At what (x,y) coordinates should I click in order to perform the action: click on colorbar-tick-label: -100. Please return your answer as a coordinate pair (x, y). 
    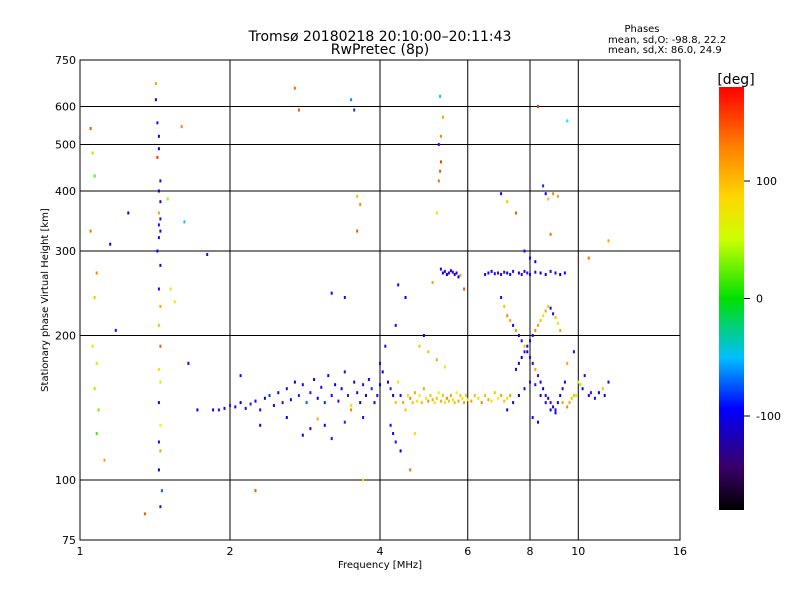
    Looking at the image, I should click on (768, 416).